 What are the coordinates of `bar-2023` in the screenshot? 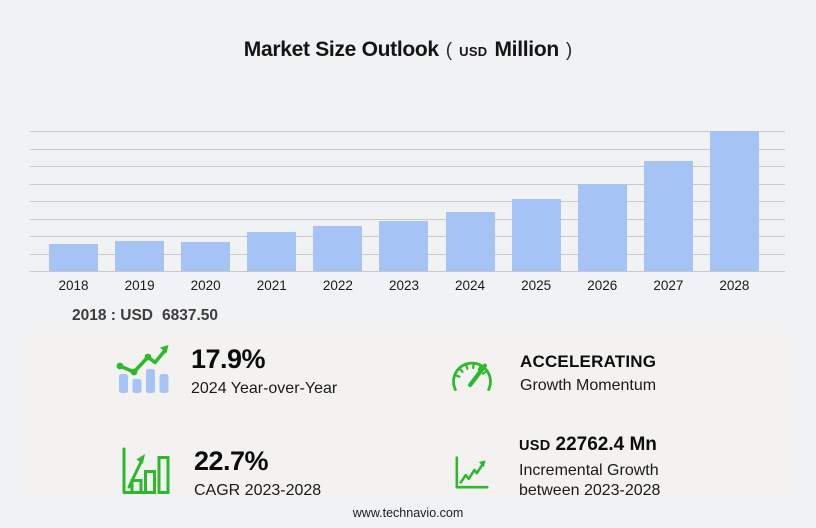 It's located at (404, 246).